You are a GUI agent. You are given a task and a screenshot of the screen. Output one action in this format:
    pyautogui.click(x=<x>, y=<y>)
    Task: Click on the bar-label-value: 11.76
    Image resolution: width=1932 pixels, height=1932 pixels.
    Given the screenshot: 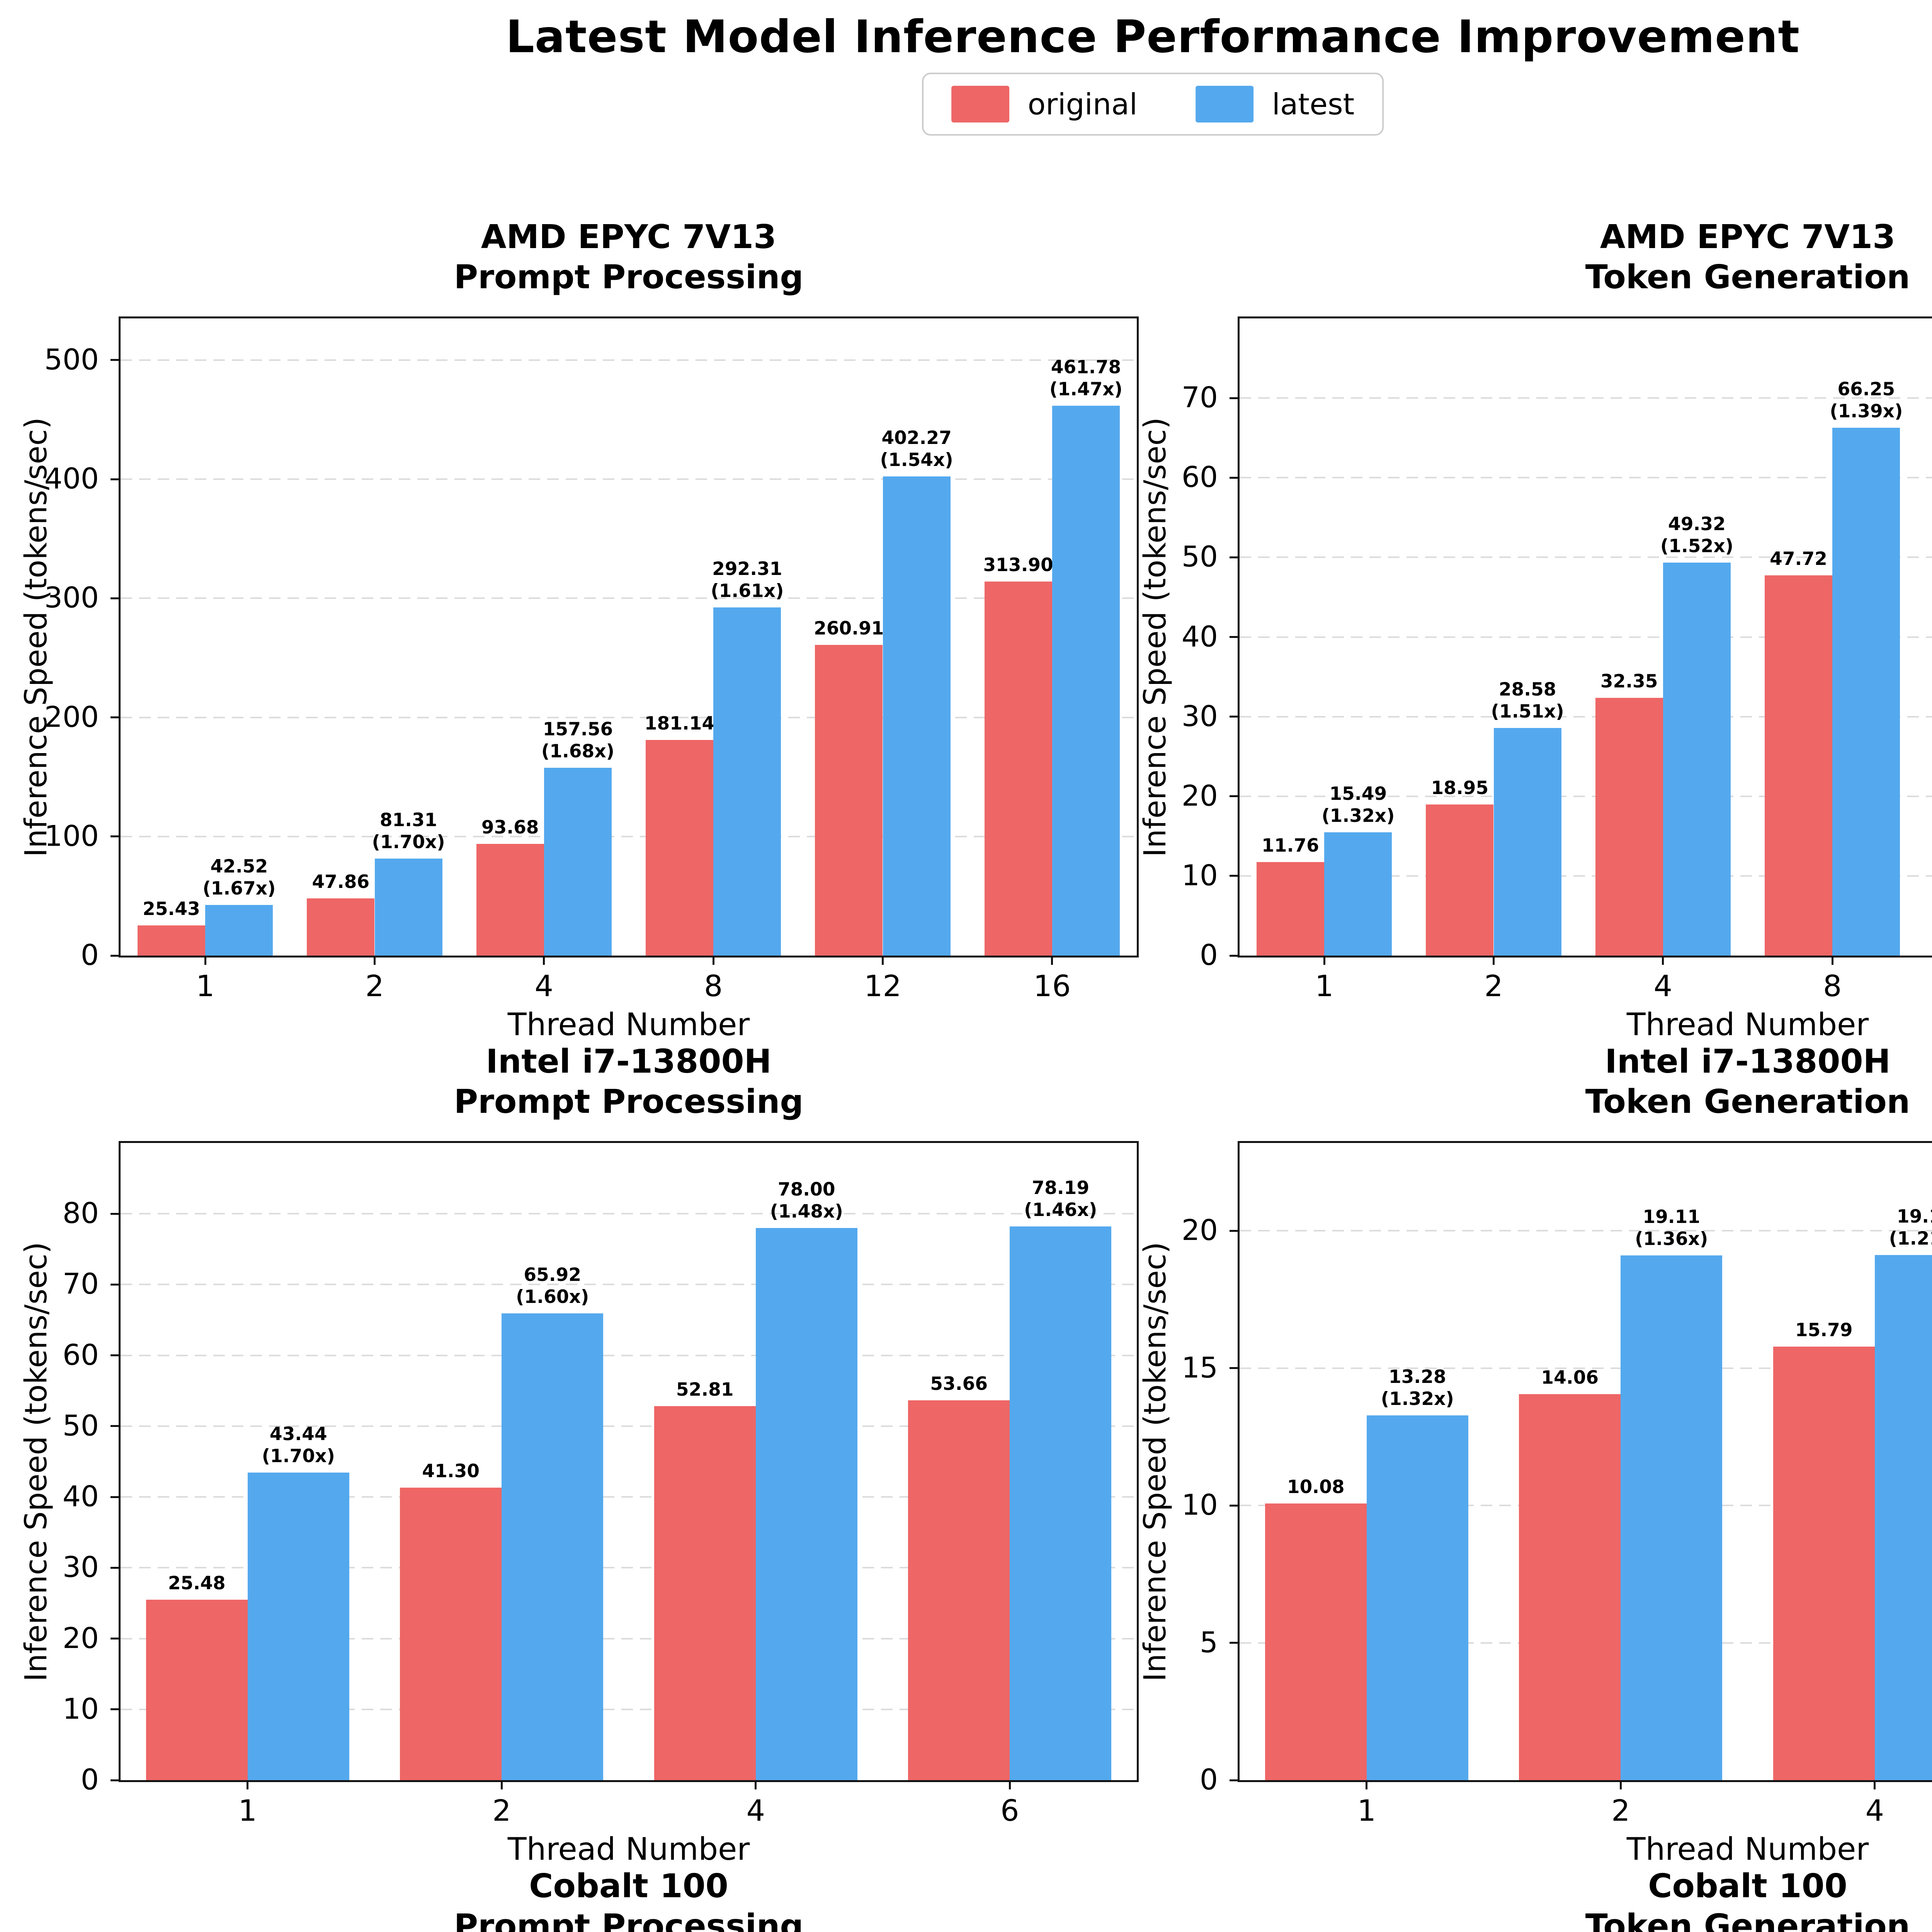 What is the action you would take?
    pyautogui.click(x=1291, y=845)
    